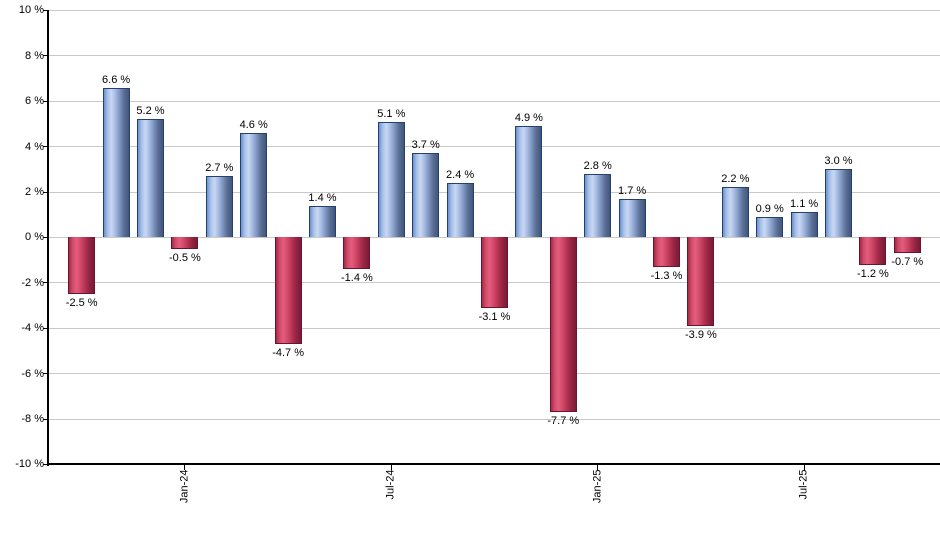 The width and height of the screenshot is (940, 550). Describe the element at coordinates (29, 464) in the screenshot. I see `y-tick-label: -10 %` at that location.